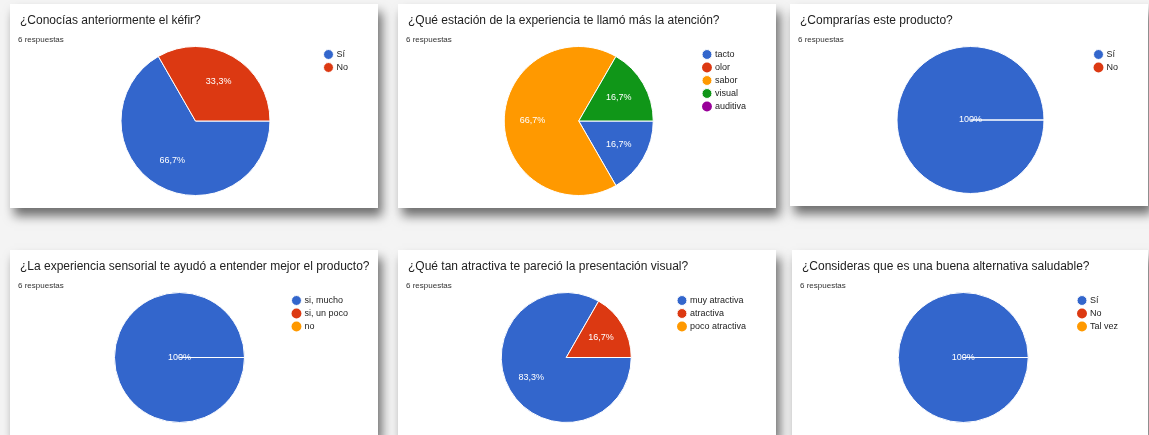  What do you see at coordinates (549, 266) in the screenshot?
I see `chart-title: ¿Qué tan atractiva te pareció la presentación visual?` at bounding box center [549, 266].